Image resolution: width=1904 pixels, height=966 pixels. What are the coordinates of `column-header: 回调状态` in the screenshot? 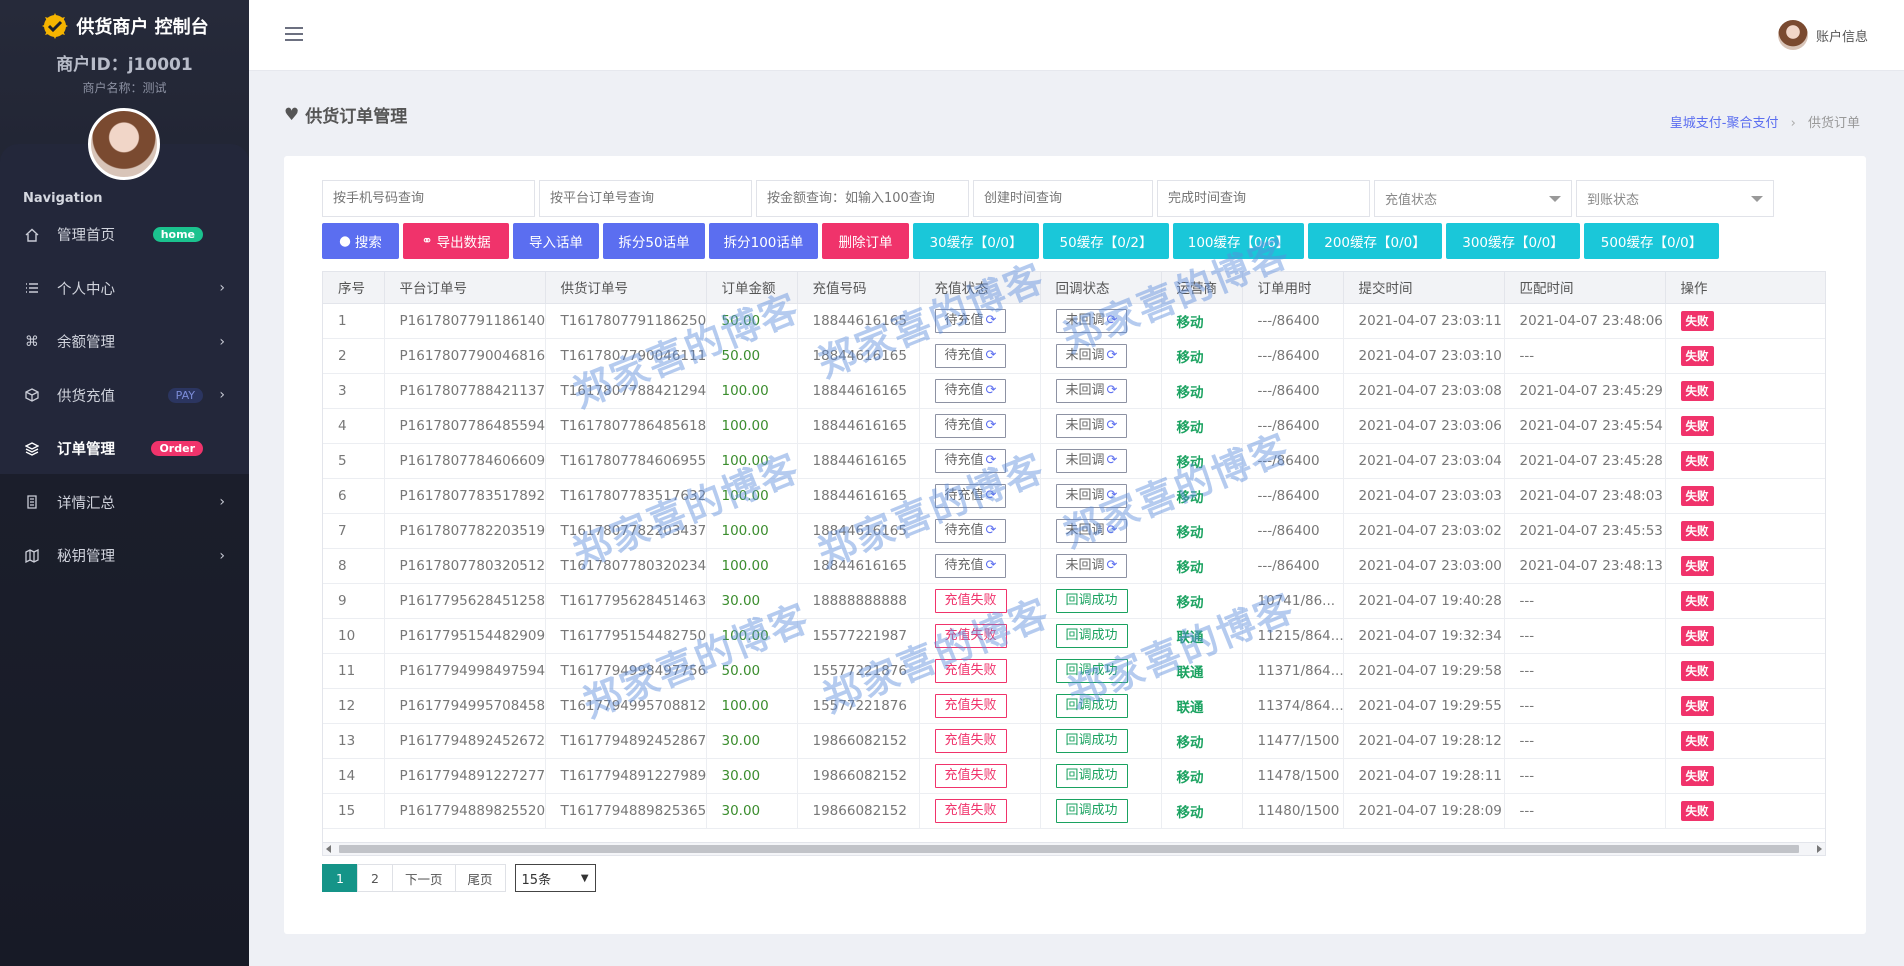 It's located at (1101, 288).